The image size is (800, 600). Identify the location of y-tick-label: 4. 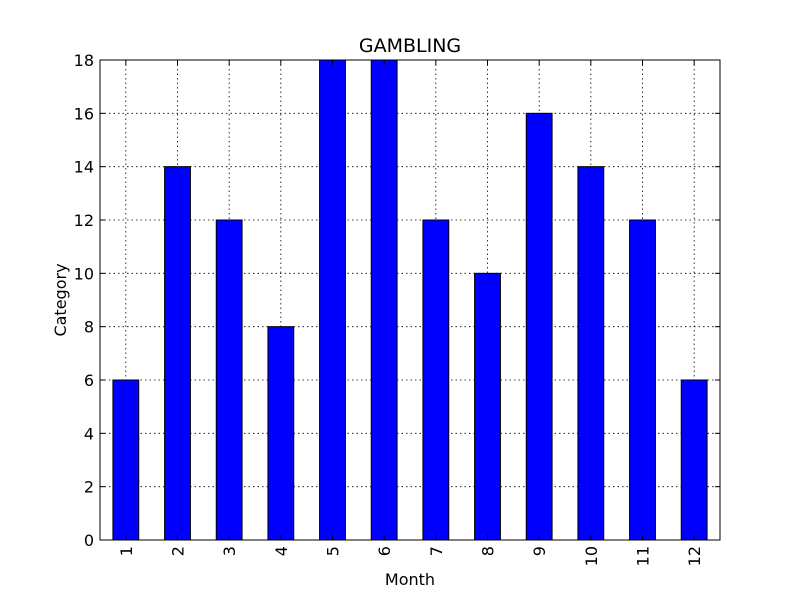
(89, 433).